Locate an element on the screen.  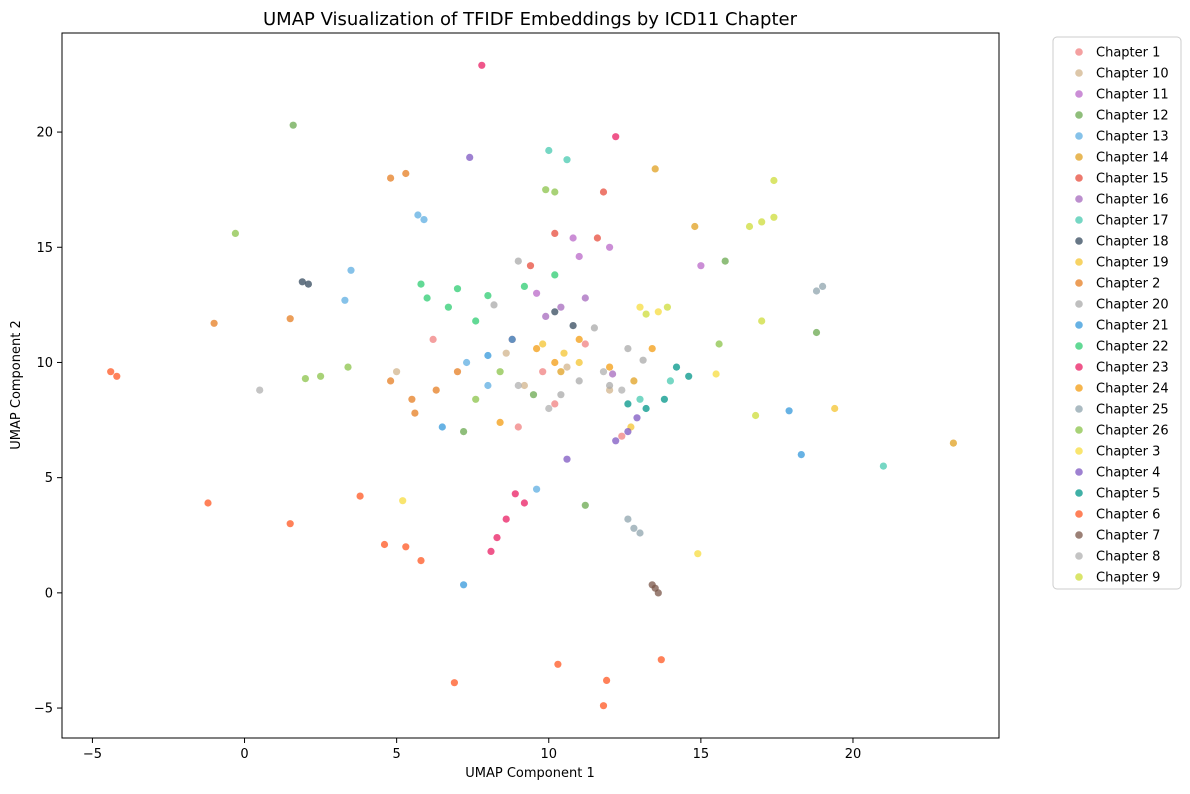
y-tick-label: 20 is located at coordinates (44, 133).